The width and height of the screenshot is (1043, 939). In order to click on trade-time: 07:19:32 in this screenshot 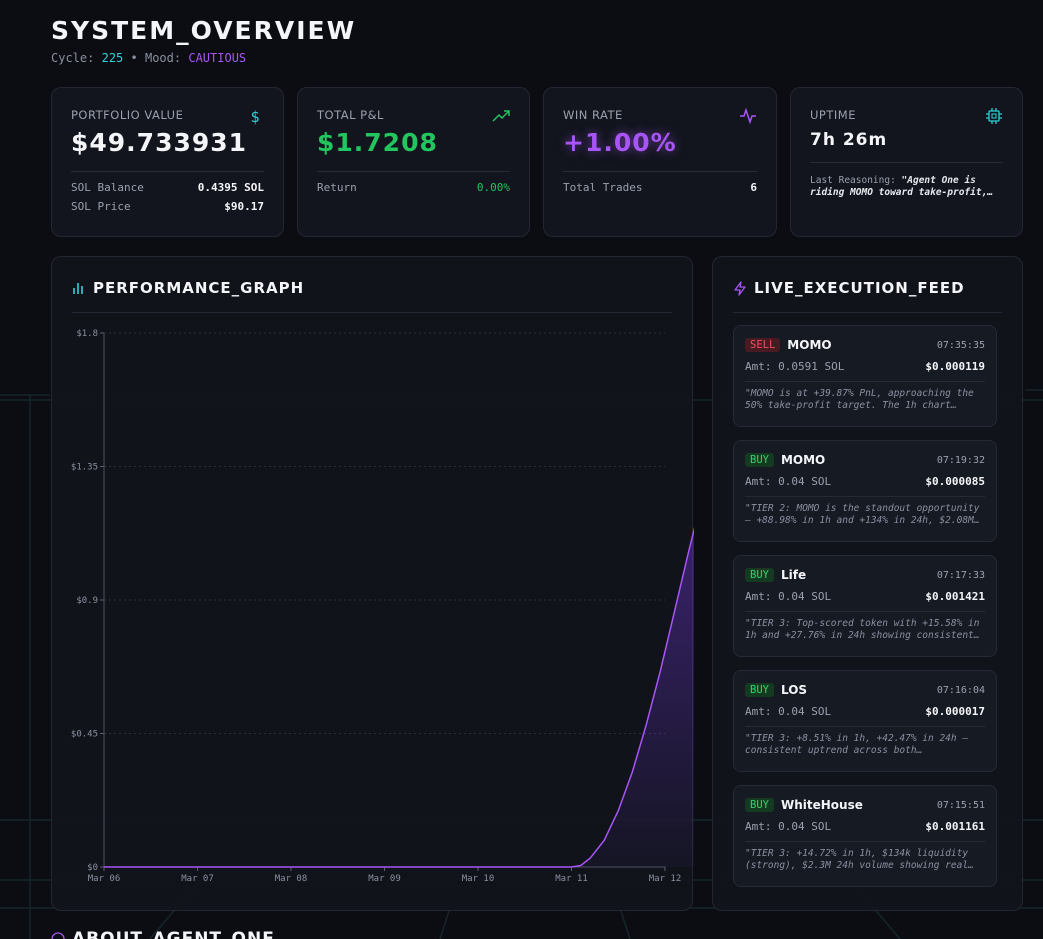, I will do `click(960, 460)`.